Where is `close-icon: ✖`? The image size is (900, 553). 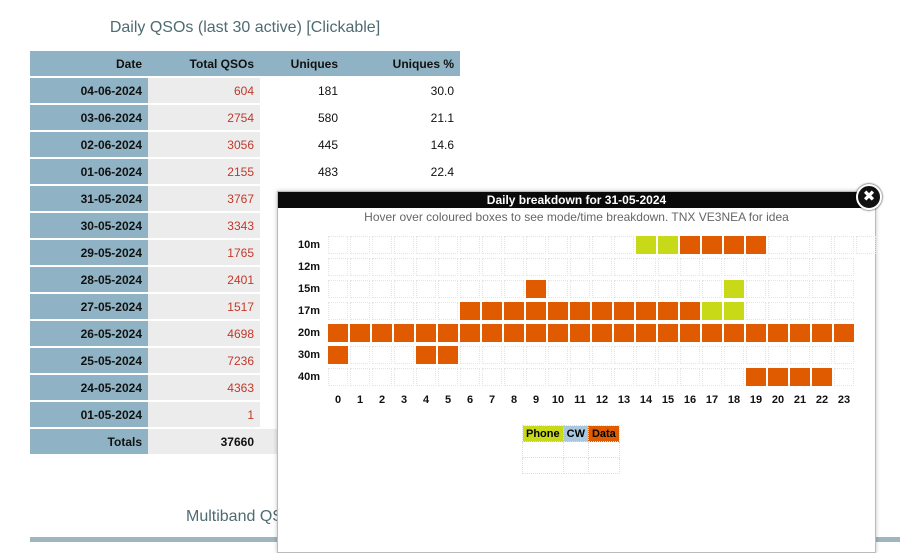 close-icon: ✖ is located at coordinates (869, 197).